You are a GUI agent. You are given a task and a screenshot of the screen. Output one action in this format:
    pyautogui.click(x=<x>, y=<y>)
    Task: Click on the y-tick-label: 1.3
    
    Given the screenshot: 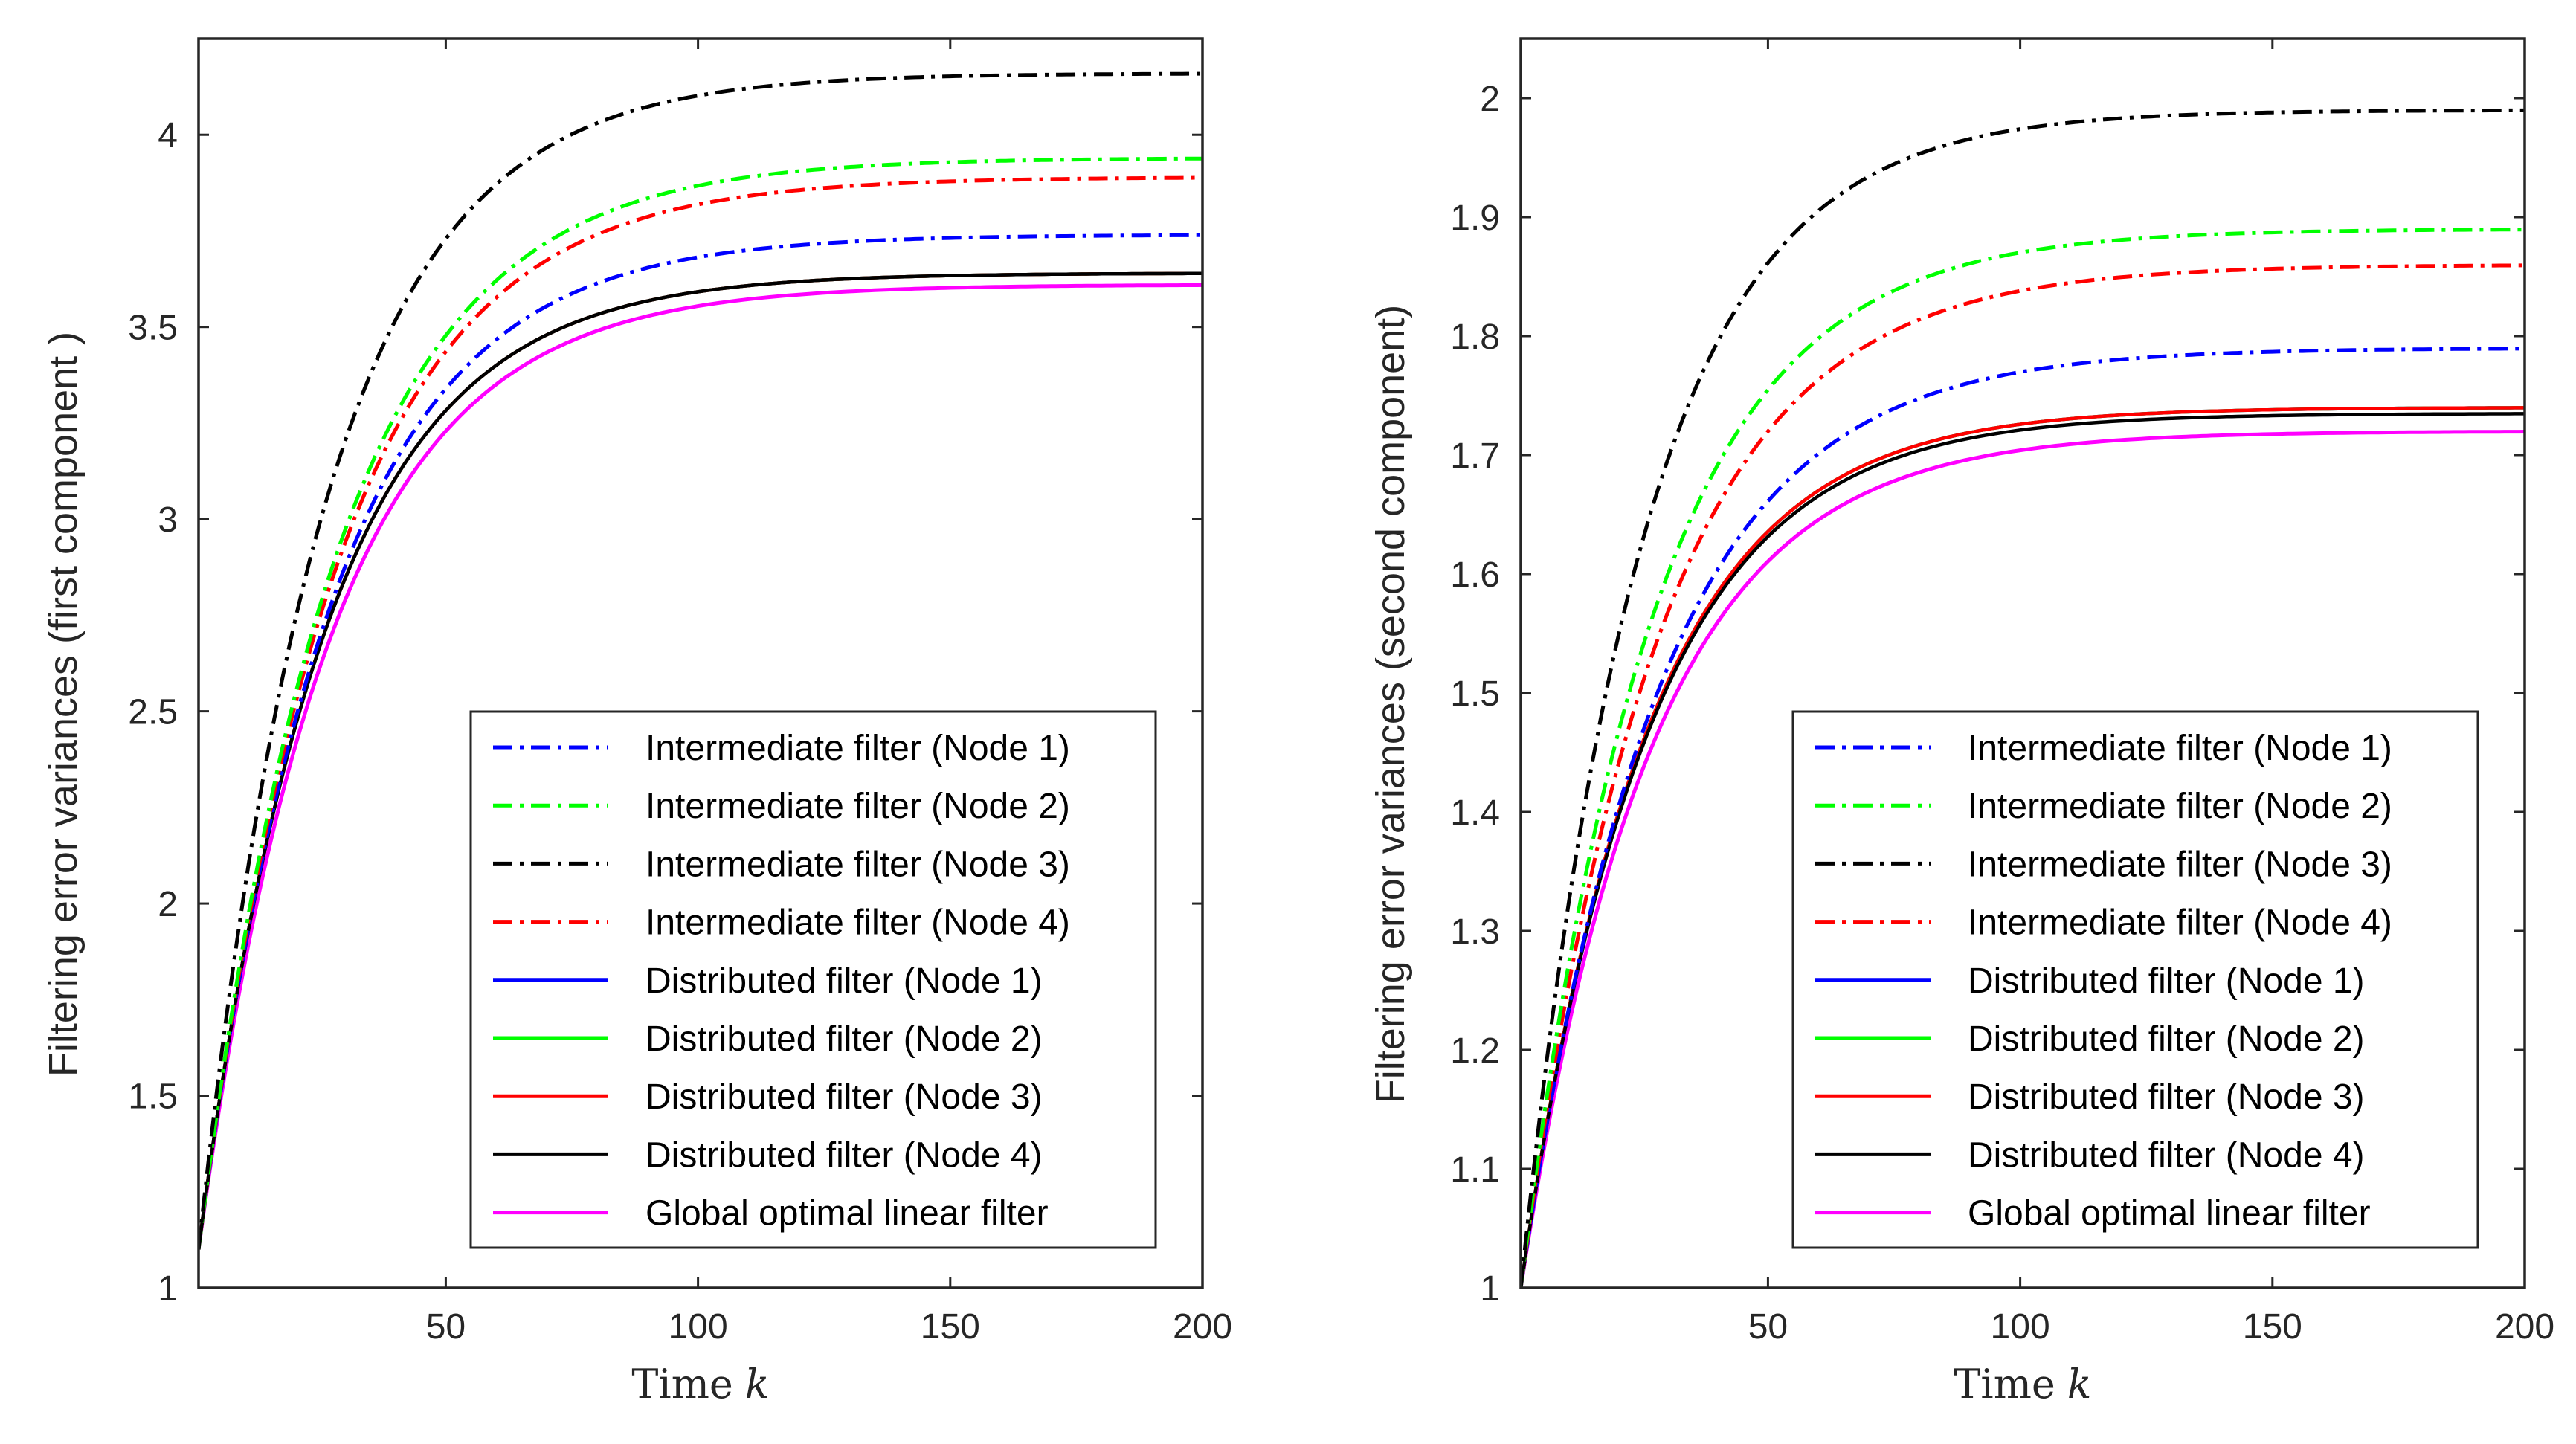 What is the action you would take?
    pyautogui.click(x=1475, y=932)
    